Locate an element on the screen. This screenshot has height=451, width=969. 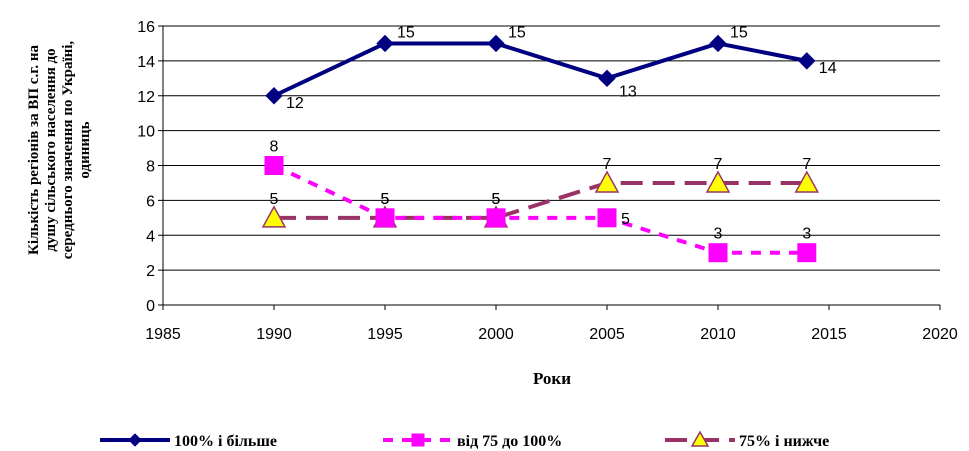
legend: 100% і більше від 75 до 100% 75% і нижче is located at coordinates (464, 440).